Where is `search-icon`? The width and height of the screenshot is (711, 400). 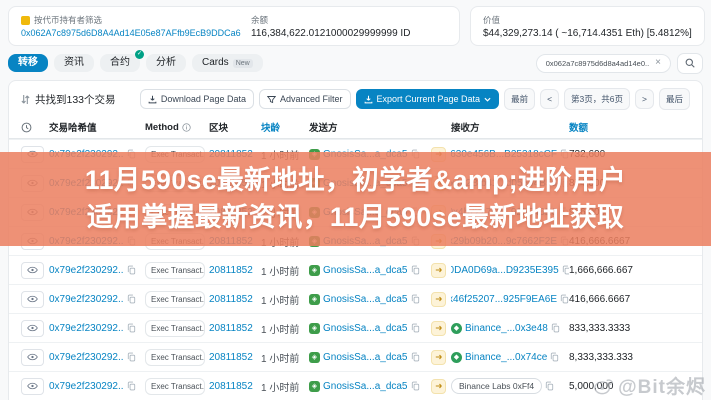 search-icon is located at coordinates (690, 63).